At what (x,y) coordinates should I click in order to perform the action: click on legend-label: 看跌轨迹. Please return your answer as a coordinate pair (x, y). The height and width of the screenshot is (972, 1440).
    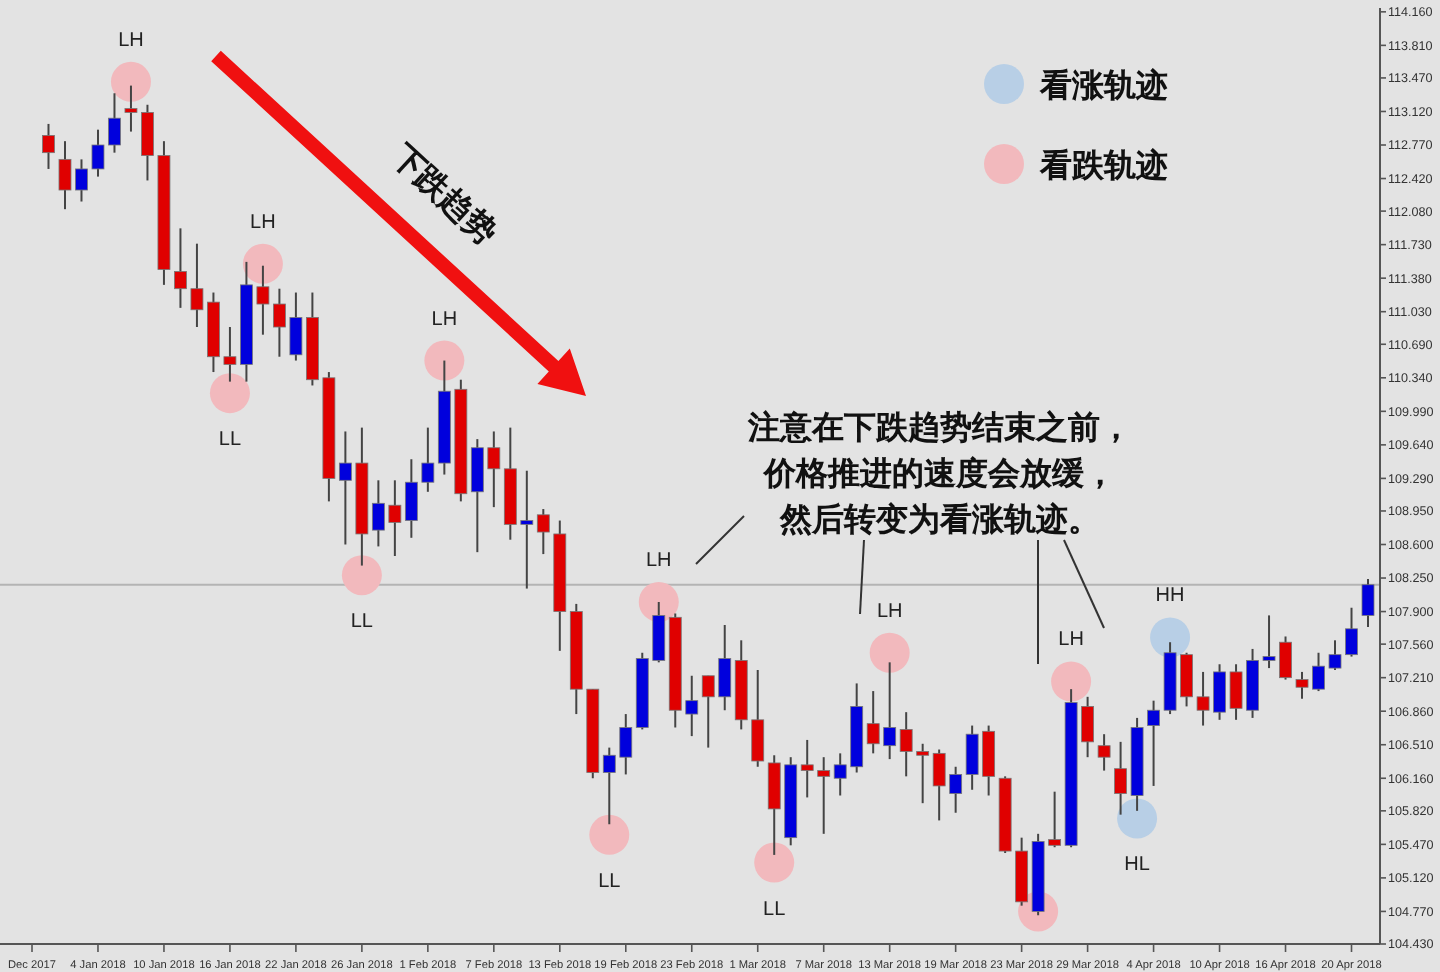
    Looking at the image, I should click on (1103, 165).